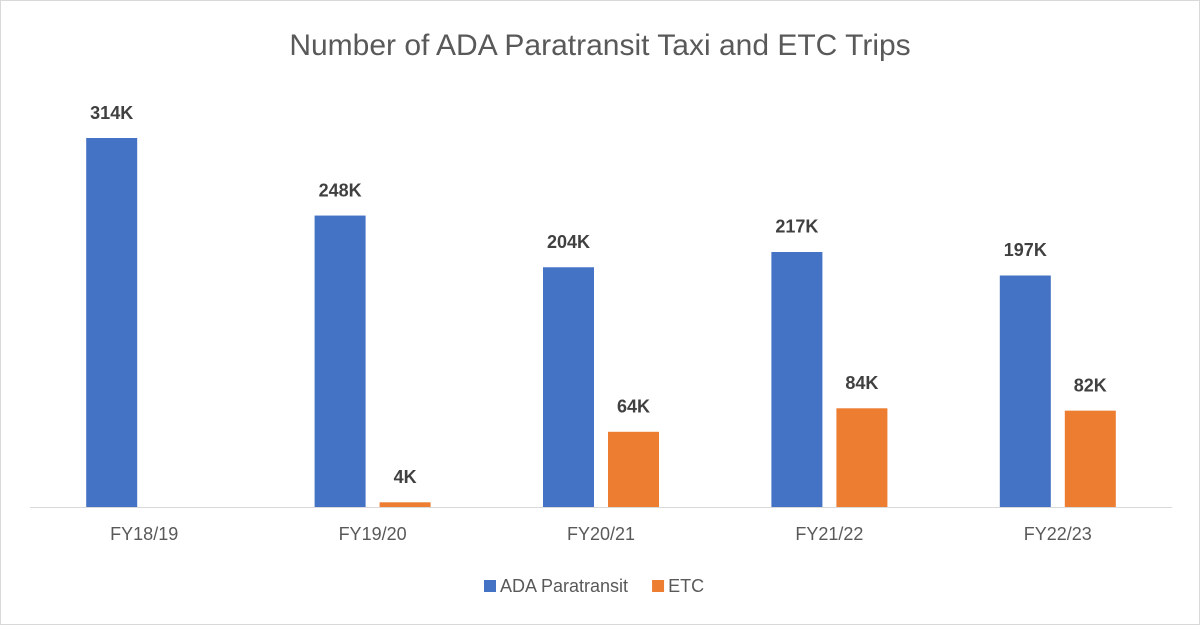 Image resolution: width=1200 pixels, height=625 pixels. I want to click on x-tick-label: FY21/22, so click(829, 534).